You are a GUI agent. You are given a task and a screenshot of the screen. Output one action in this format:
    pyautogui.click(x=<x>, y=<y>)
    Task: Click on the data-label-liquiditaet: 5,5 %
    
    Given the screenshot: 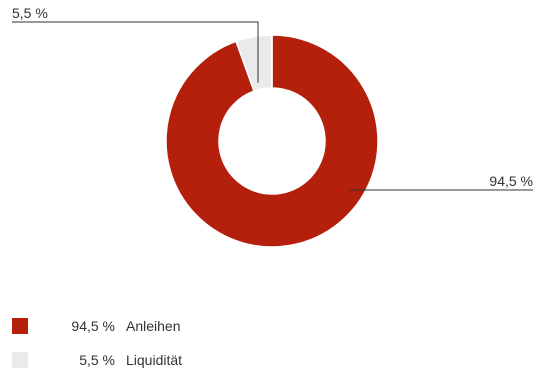 What is the action you would take?
    pyautogui.click(x=30, y=13)
    